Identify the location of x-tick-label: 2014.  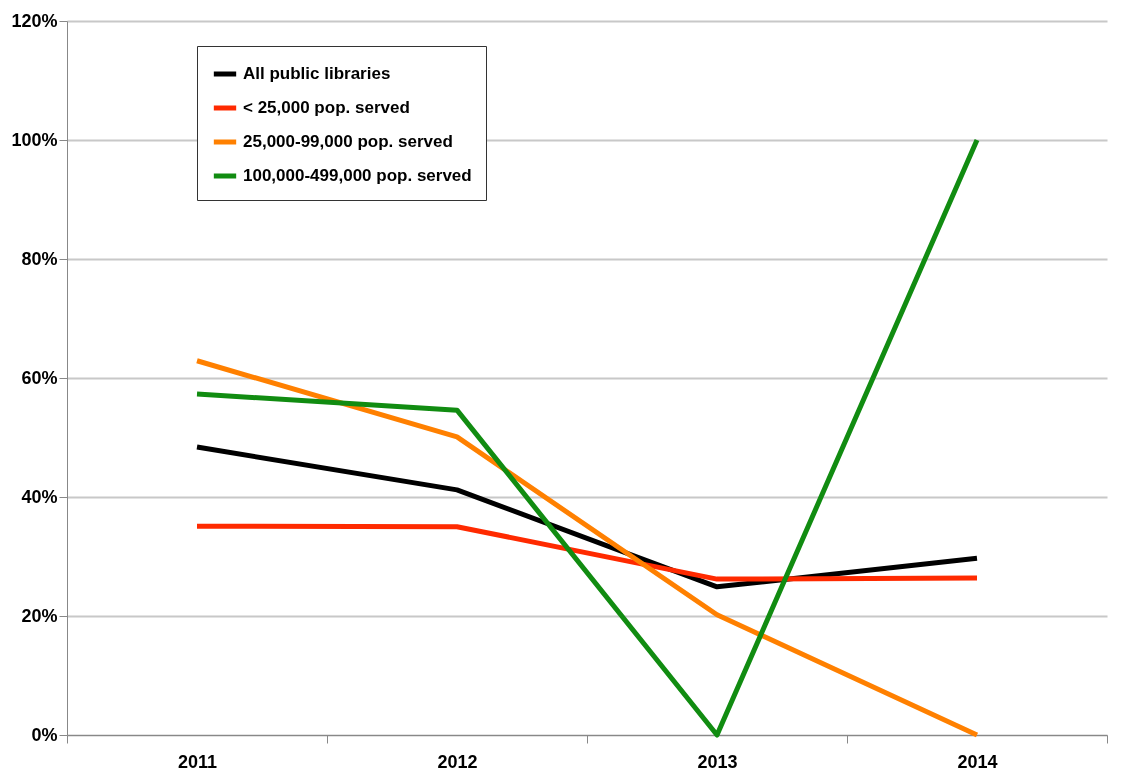
(977, 761).